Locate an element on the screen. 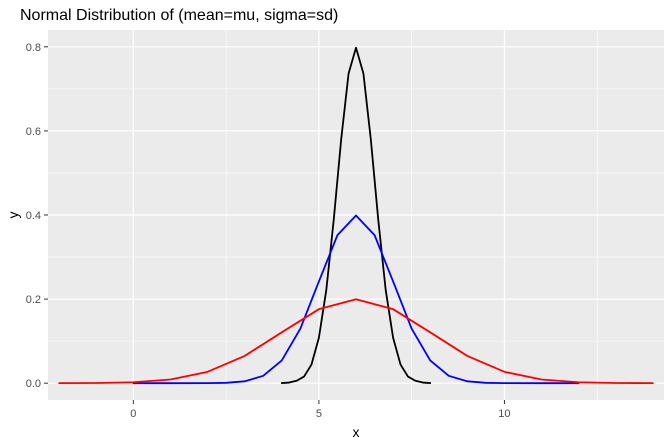 The width and height of the screenshot is (672, 445). y-tick-label: 0.4 is located at coordinates (33, 216).